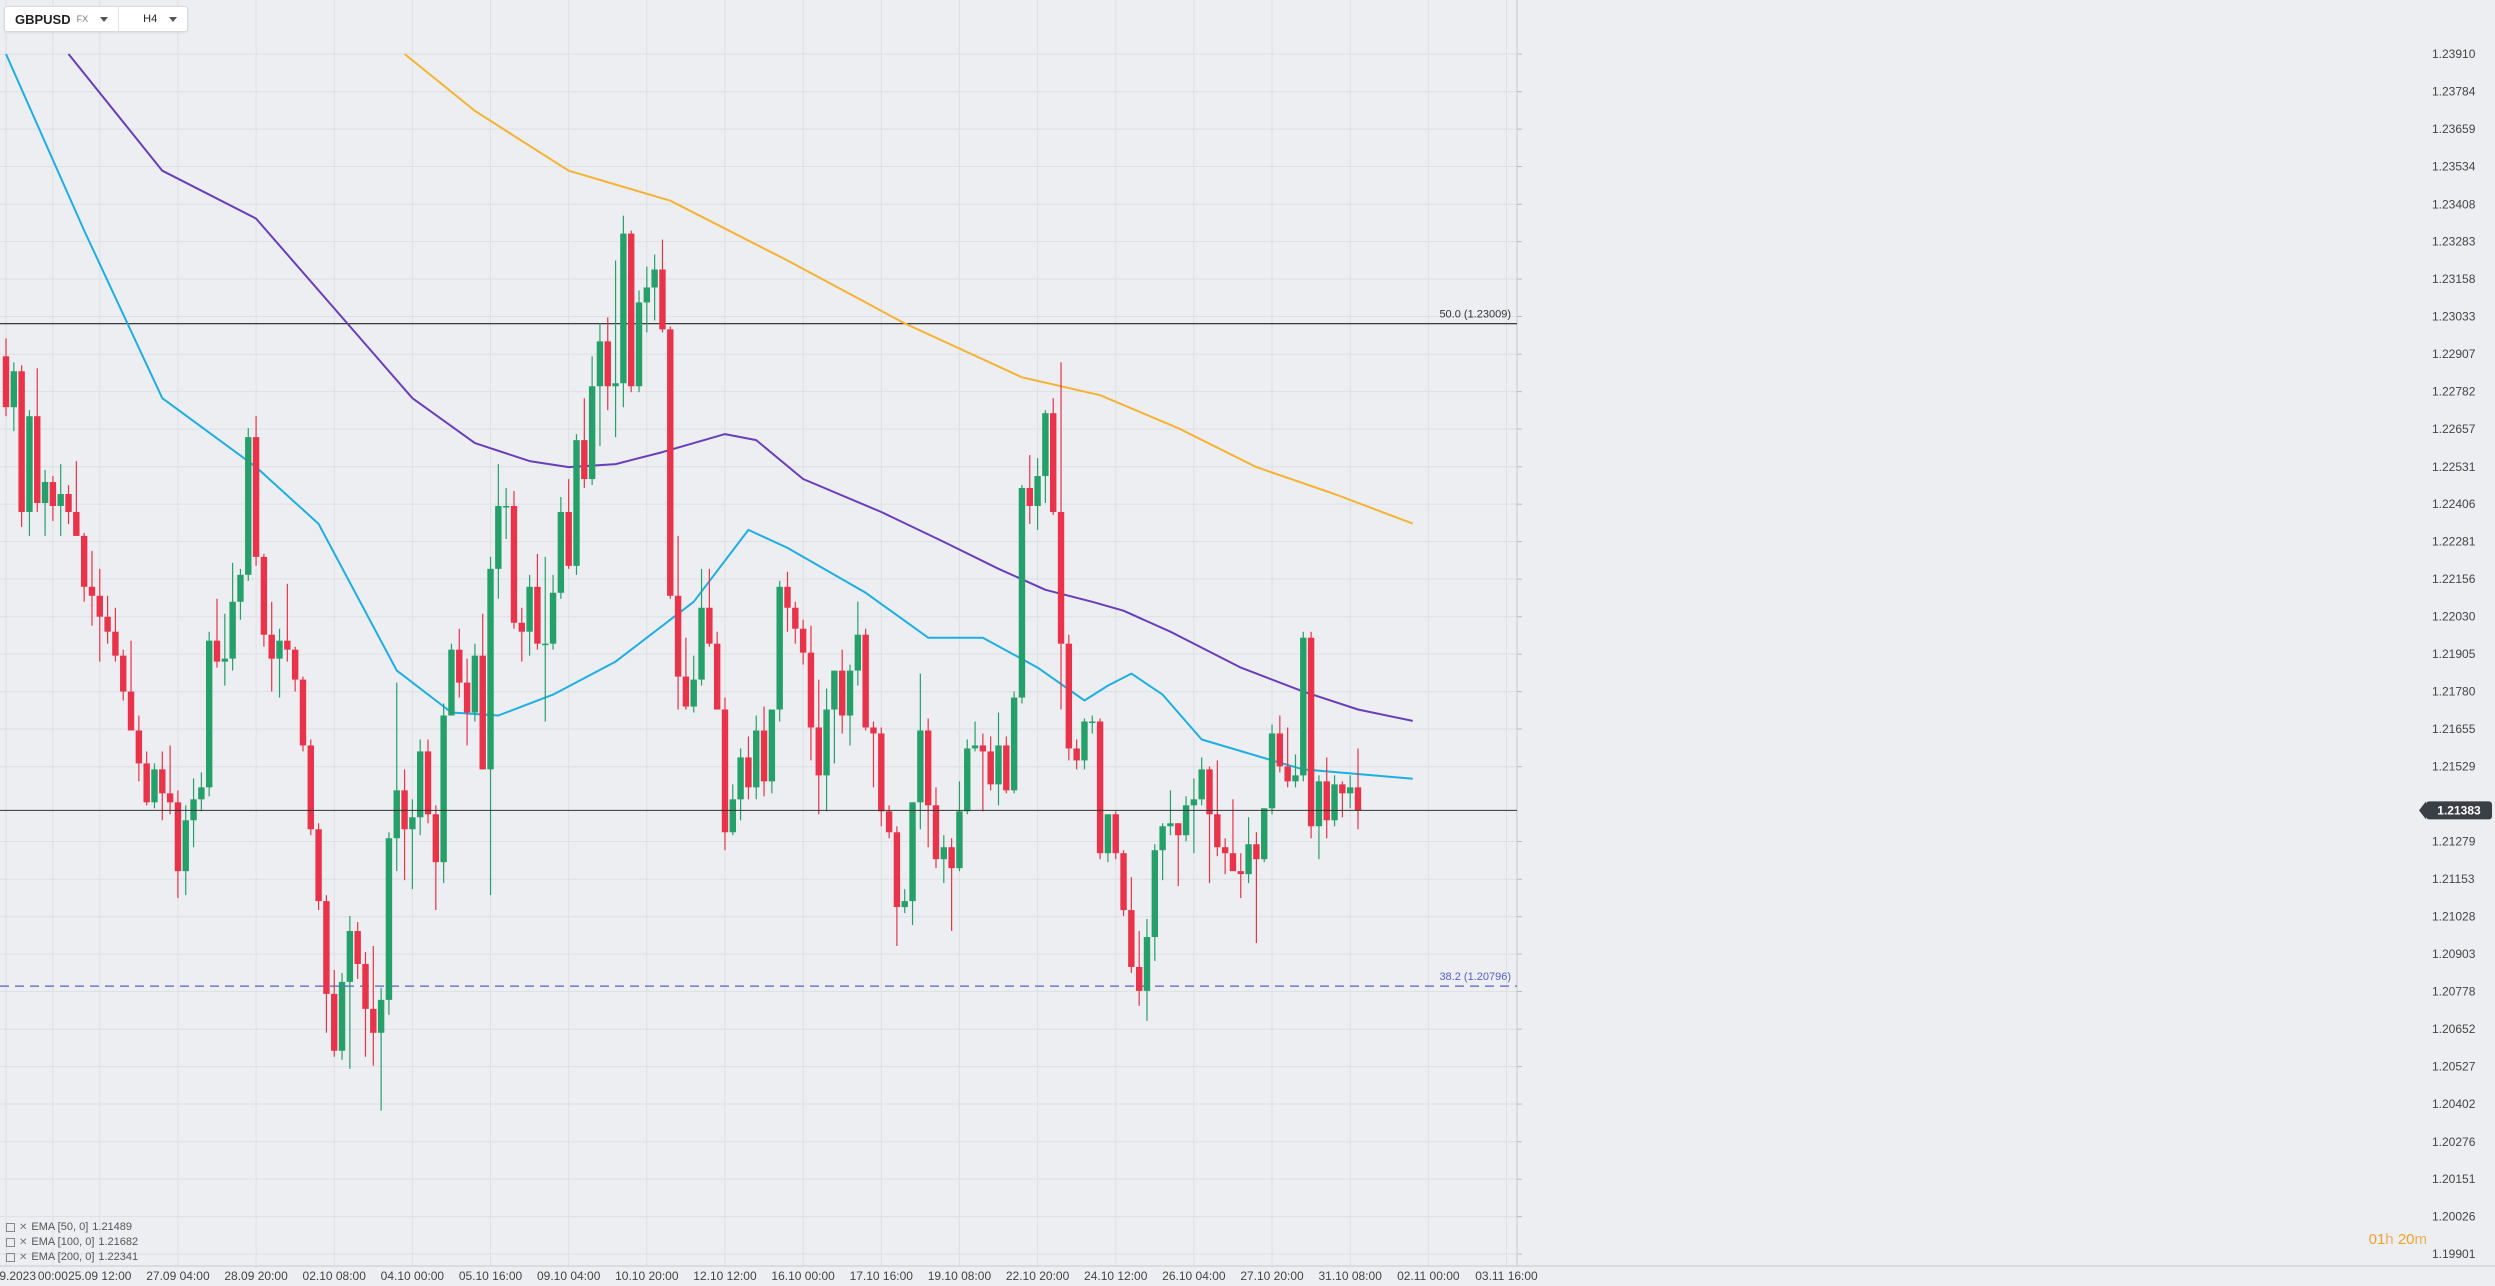 Image resolution: width=2495 pixels, height=1286 pixels. I want to click on legend-value: 1.22341, so click(118, 1257).